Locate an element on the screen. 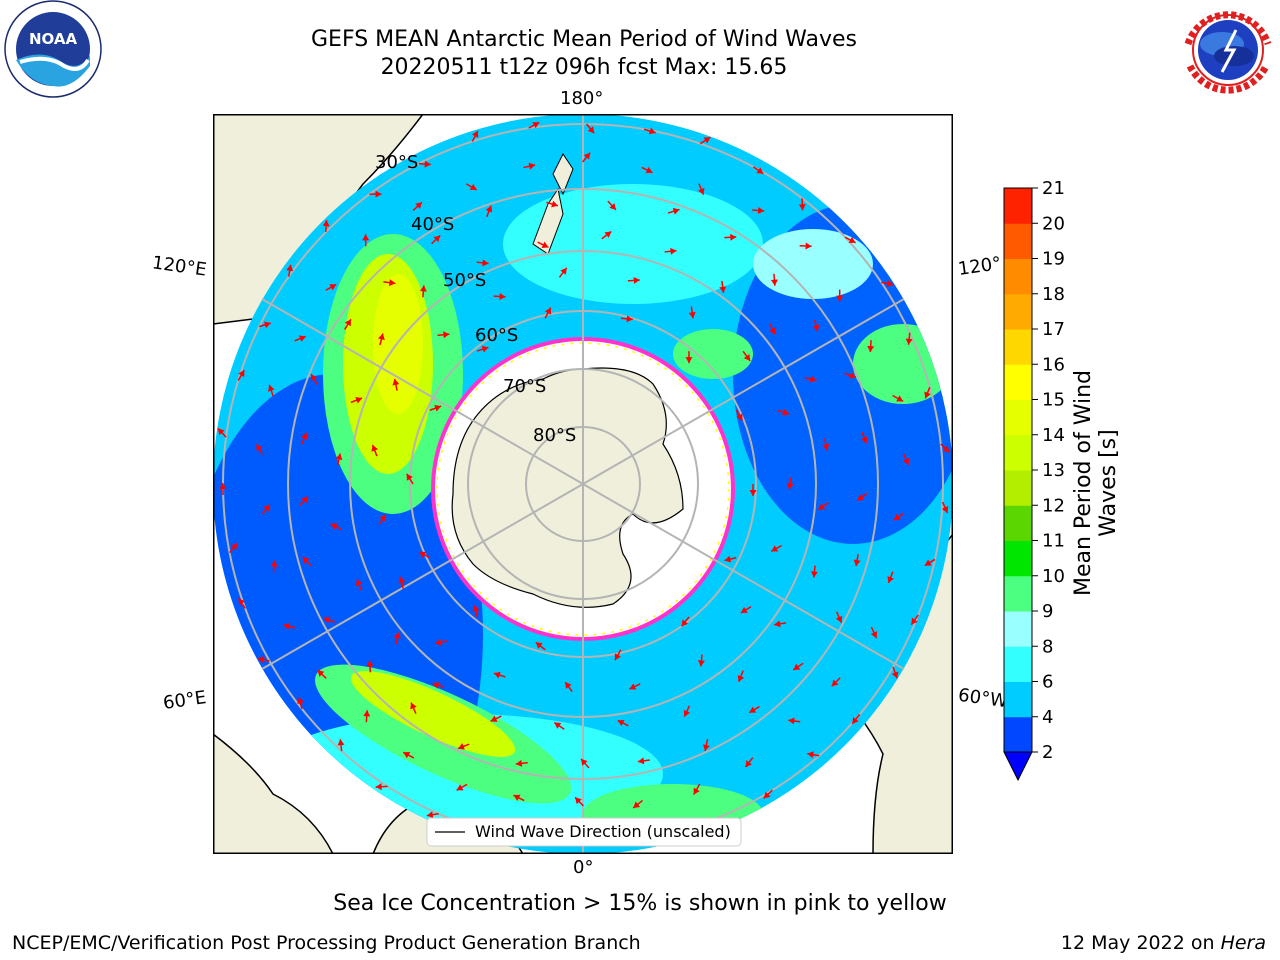  colorbar-tick-label: 13 is located at coordinates (1053, 470).